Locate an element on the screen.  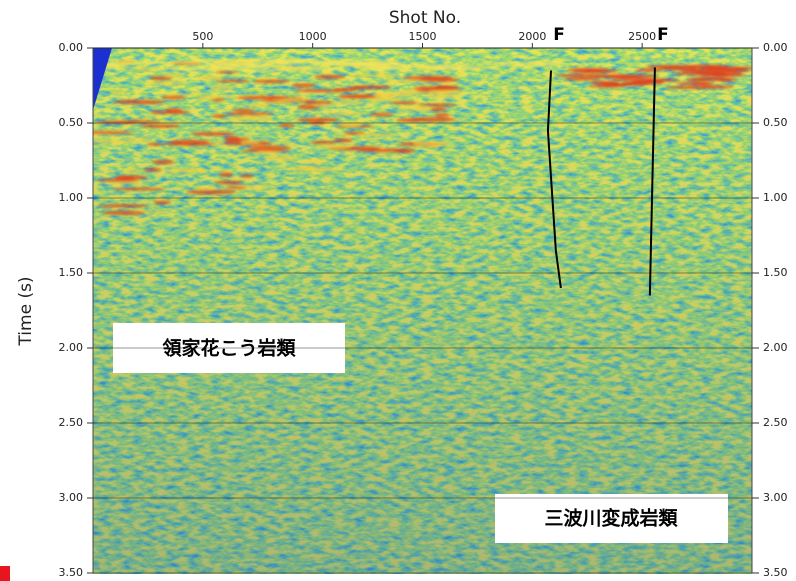
x-tick-label: 1000 is located at coordinates (313, 36).